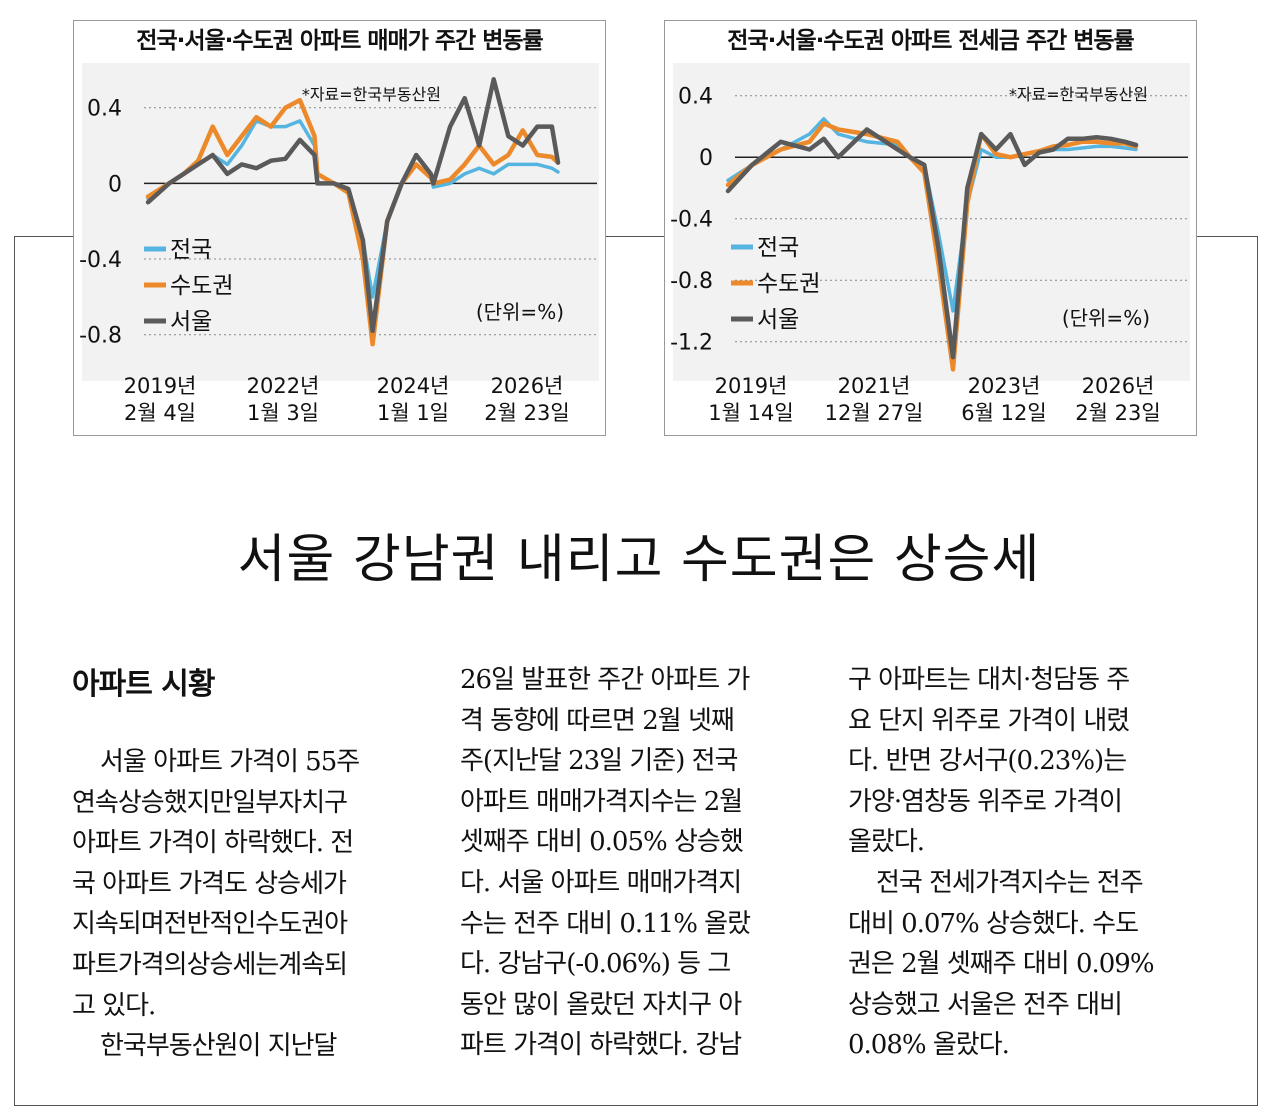 Image resolution: width=1278 pixels, height=1116 pixels. What do you see at coordinates (639, 560) in the screenshot?
I see `headline: 서울 강남권 내리고 수도권은 상승세` at bounding box center [639, 560].